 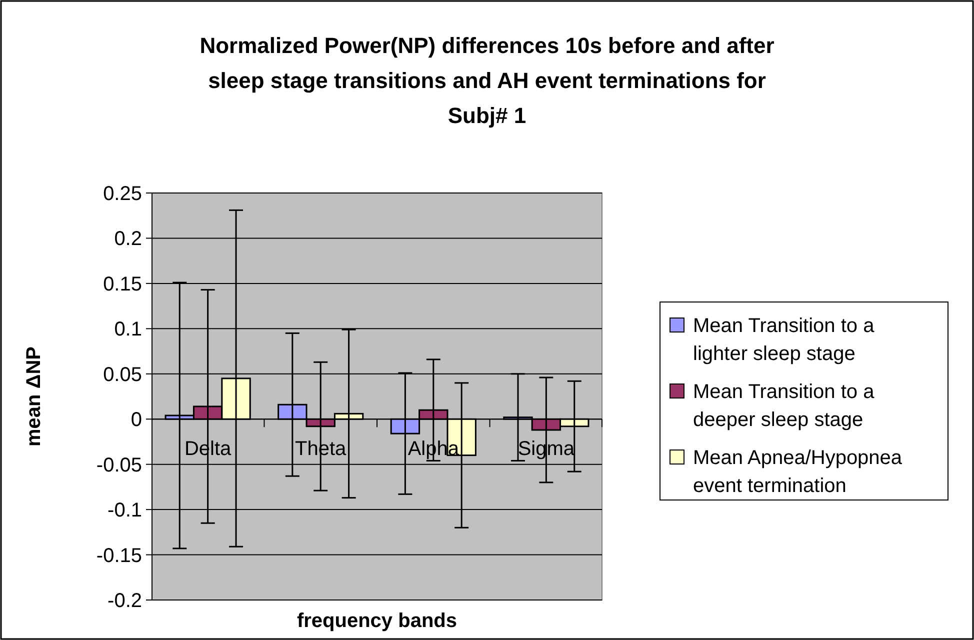 I want to click on legend-label: Mean Apnea/Hypopnea event termination, so click(x=798, y=472).